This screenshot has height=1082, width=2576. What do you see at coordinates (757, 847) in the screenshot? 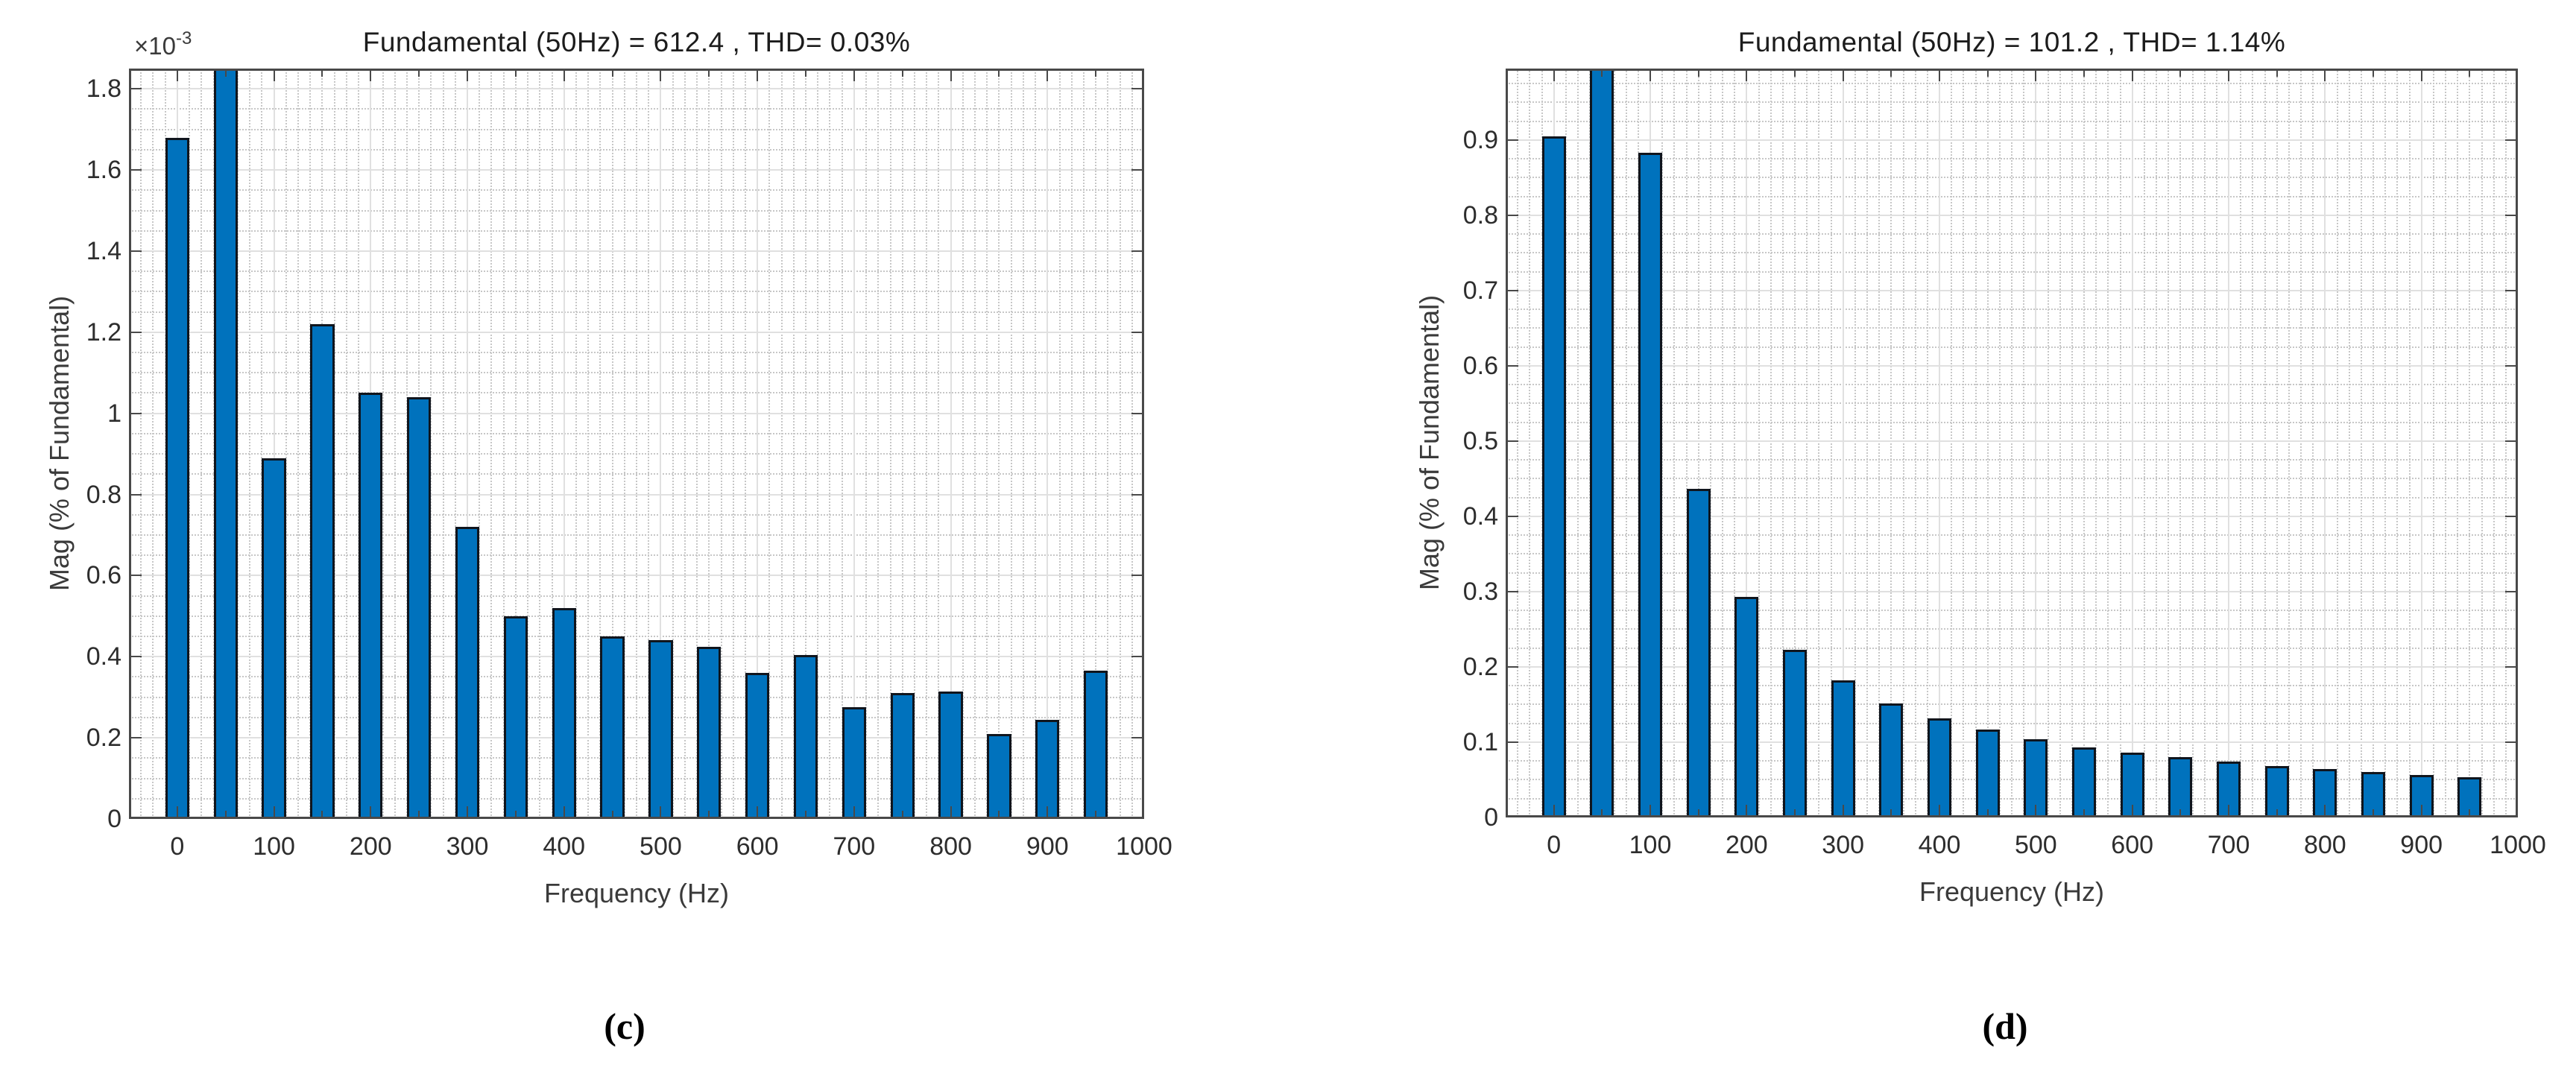
I see `x-tick-label: 600` at bounding box center [757, 847].